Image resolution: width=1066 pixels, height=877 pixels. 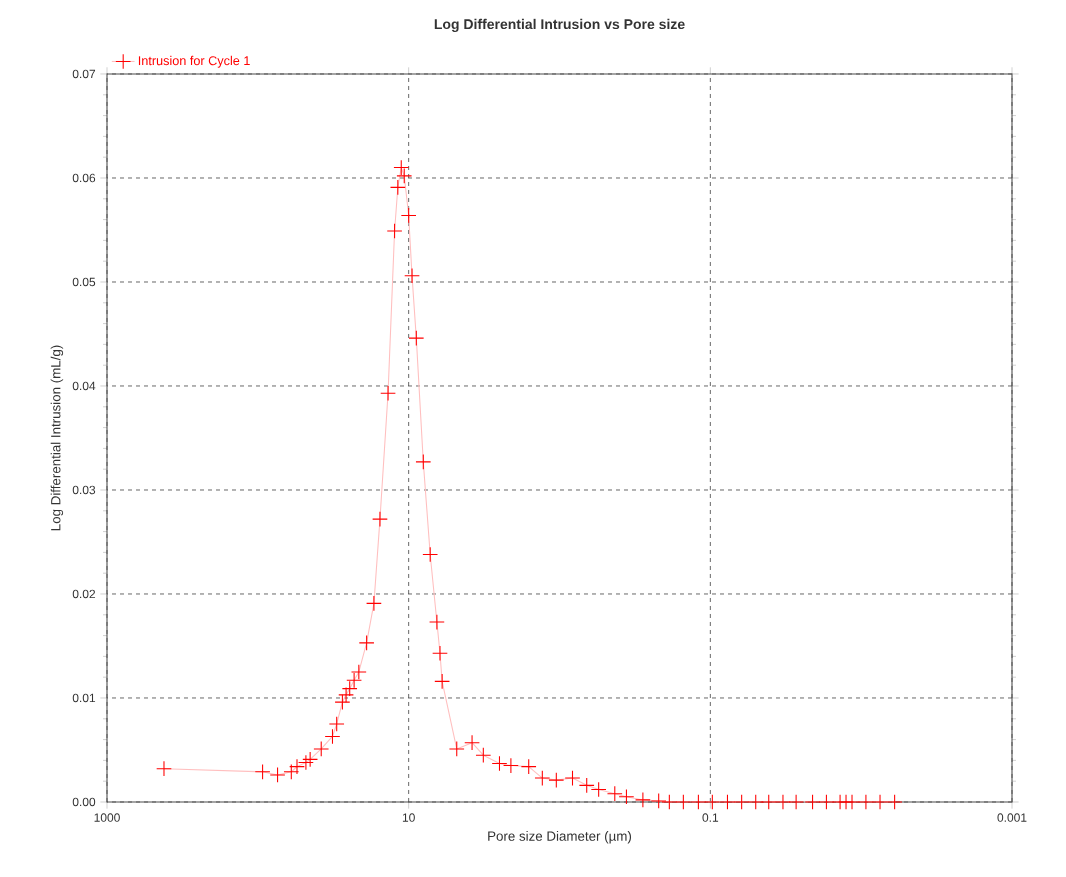 What do you see at coordinates (84, 386) in the screenshot?
I see `y-tick-label: 0.04` at bounding box center [84, 386].